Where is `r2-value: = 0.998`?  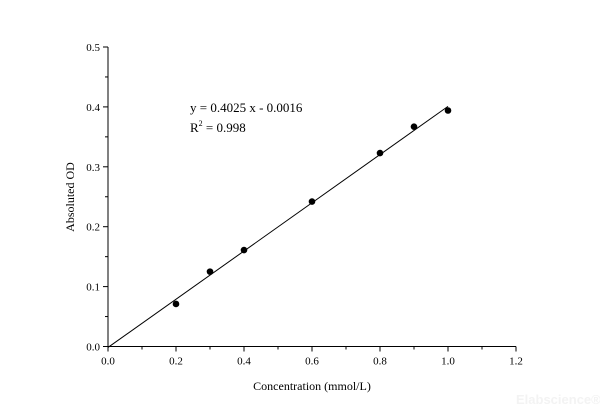 r2-value: = 0.998 is located at coordinates (224, 127).